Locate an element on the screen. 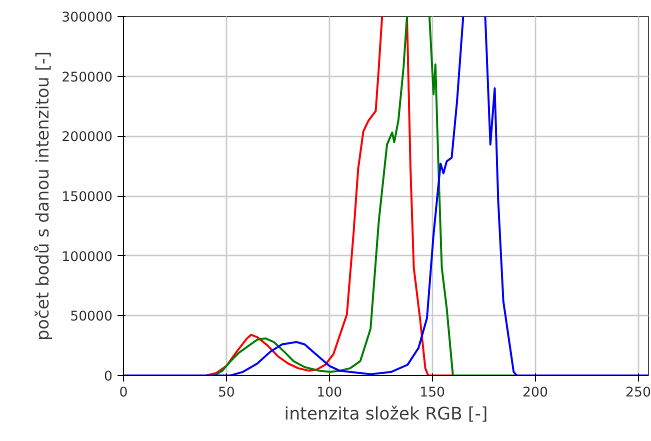  x-tick-label: 150 is located at coordinates (433, 393).